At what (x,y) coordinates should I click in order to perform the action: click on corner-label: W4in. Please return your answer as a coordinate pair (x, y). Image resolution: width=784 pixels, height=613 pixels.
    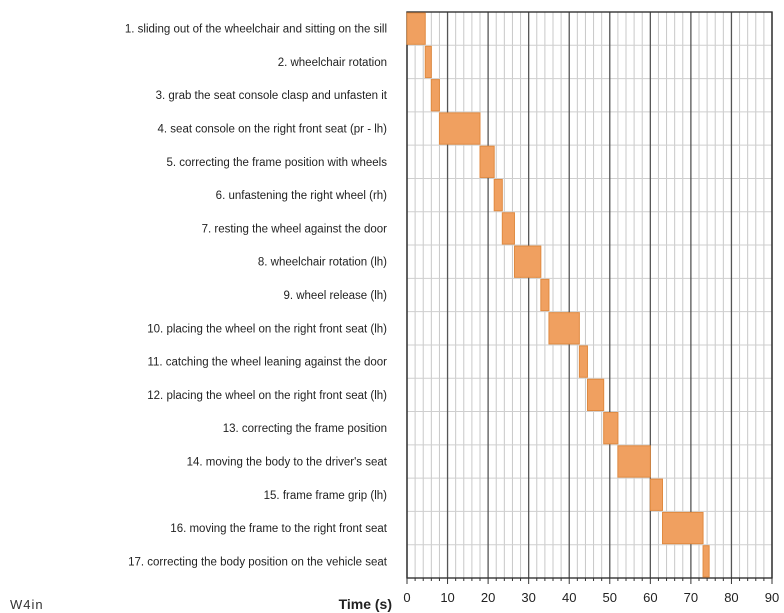
    Looking at the image, I should click on (27, 604).